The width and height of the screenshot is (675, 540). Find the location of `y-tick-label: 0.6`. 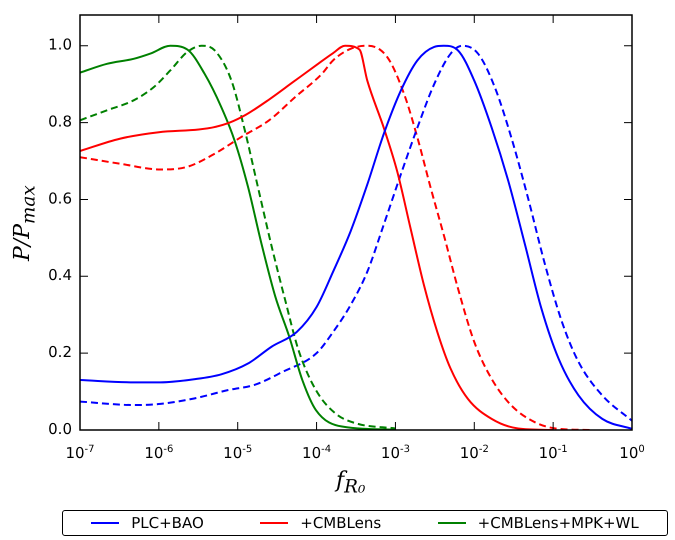

y-tick-label: 0.6 is located at coordinates (60, 198).